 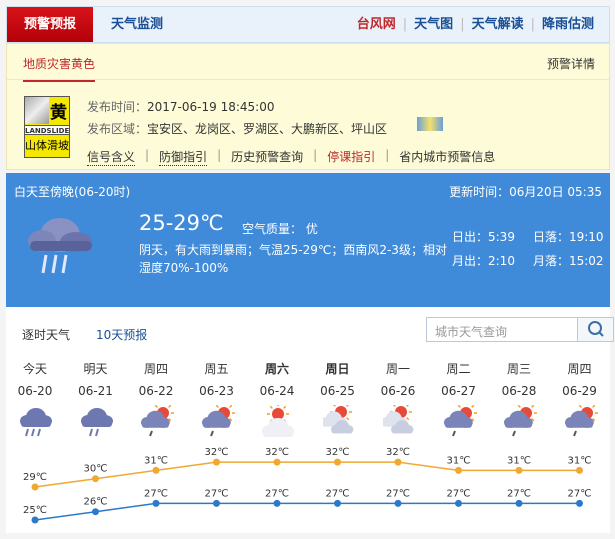 What do you see at coordinates (430, 124) in the screenshot?
I see `map-icon` at bounding box center [430, 124].